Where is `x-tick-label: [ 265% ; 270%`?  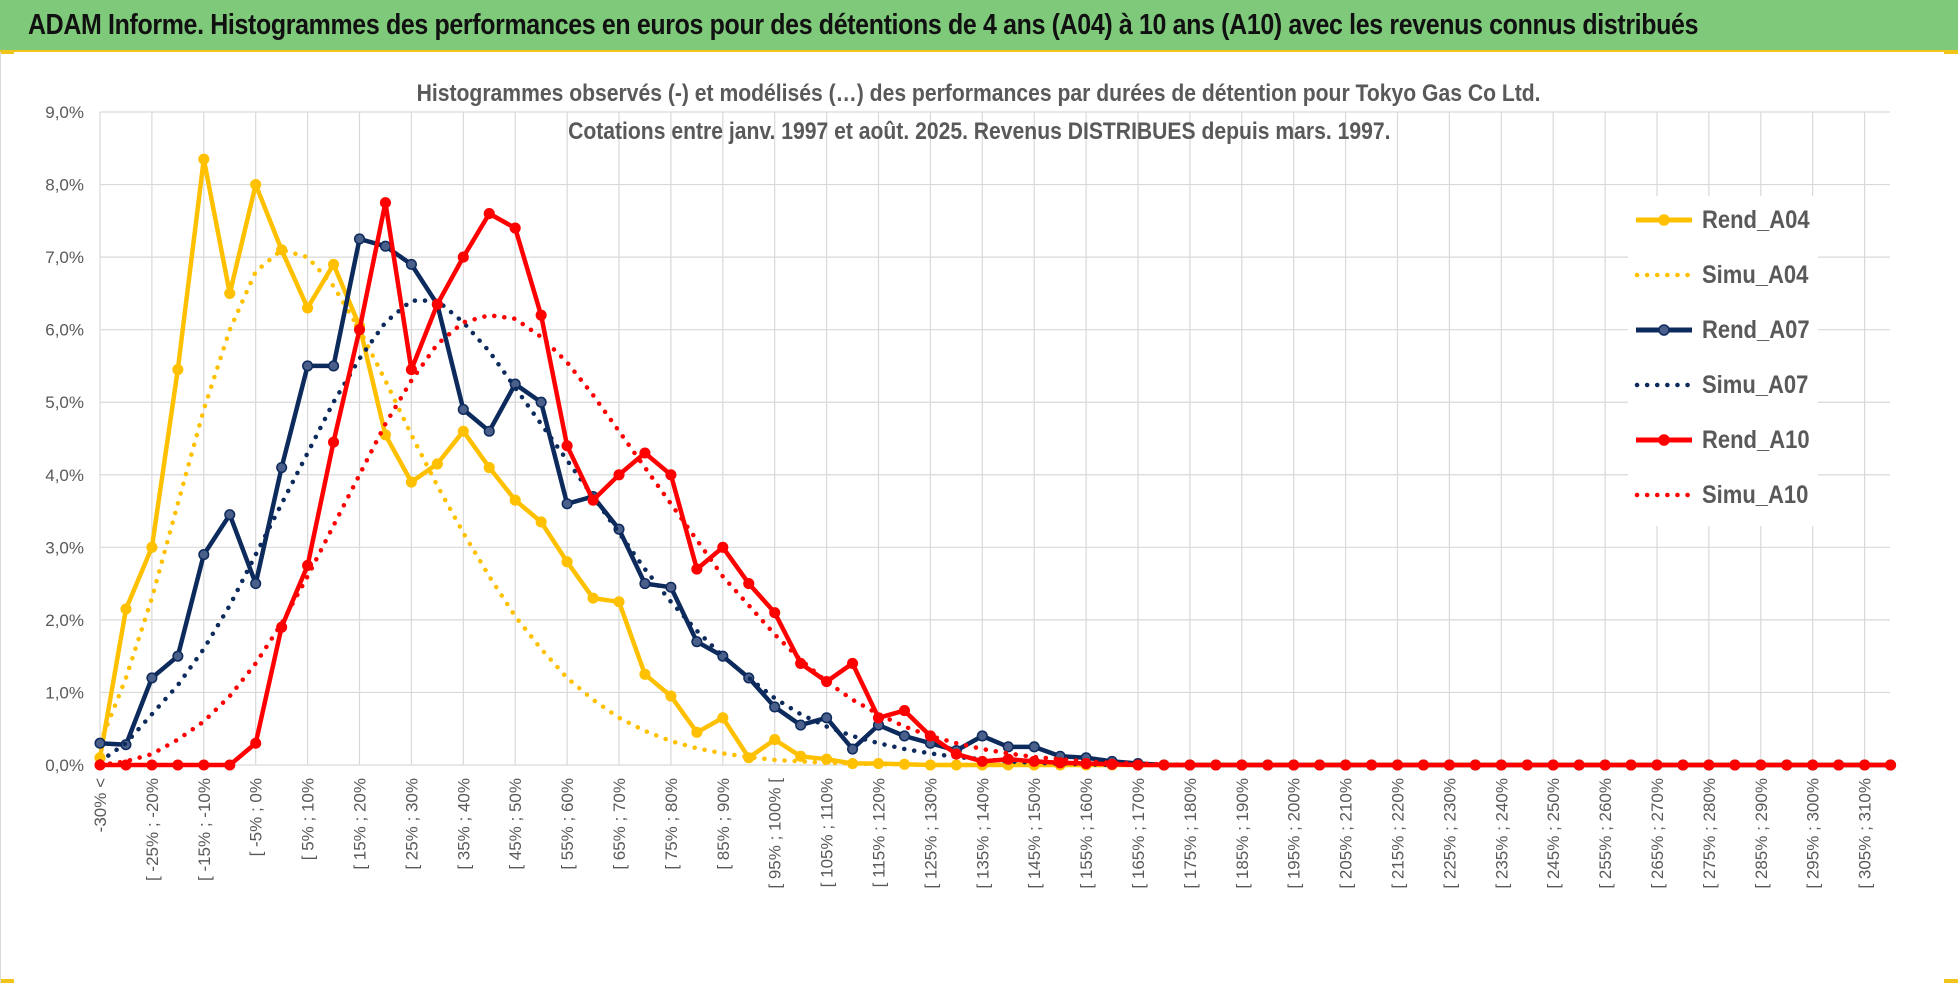 x-tick-label: [ 265% ; 270% is located at coordinates (1657, 833).